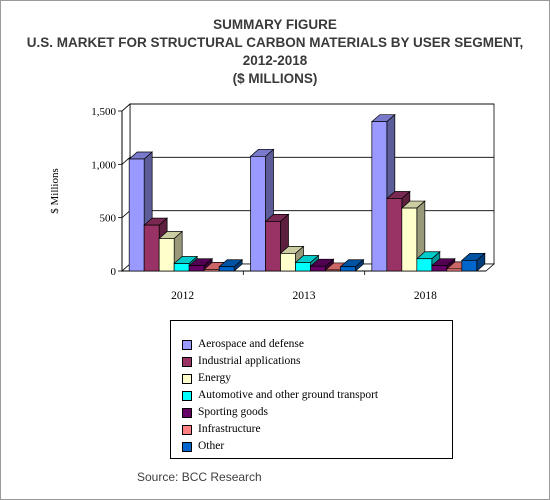 The width and height of the screenshot is (550, 500). I want to click on bar-other-2012, so click(226, 269).